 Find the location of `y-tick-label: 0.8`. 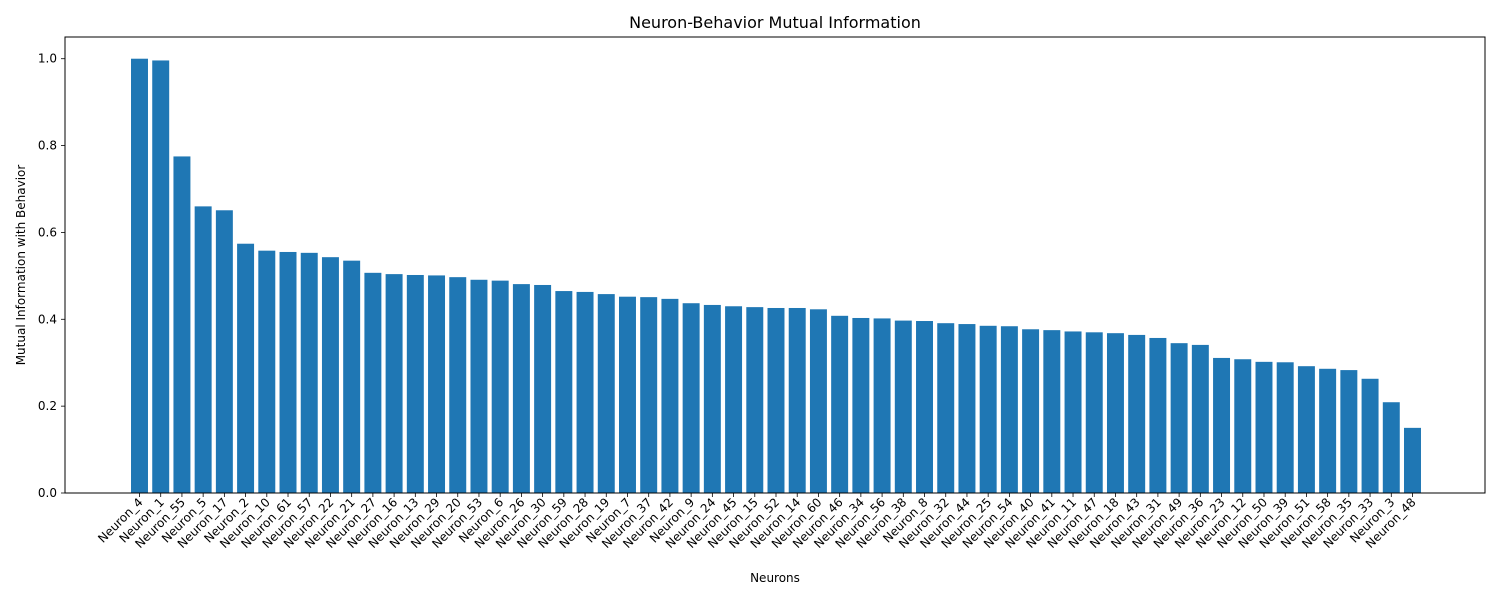

y-tick-label: 0.8 is located at coordinates (47, 146).